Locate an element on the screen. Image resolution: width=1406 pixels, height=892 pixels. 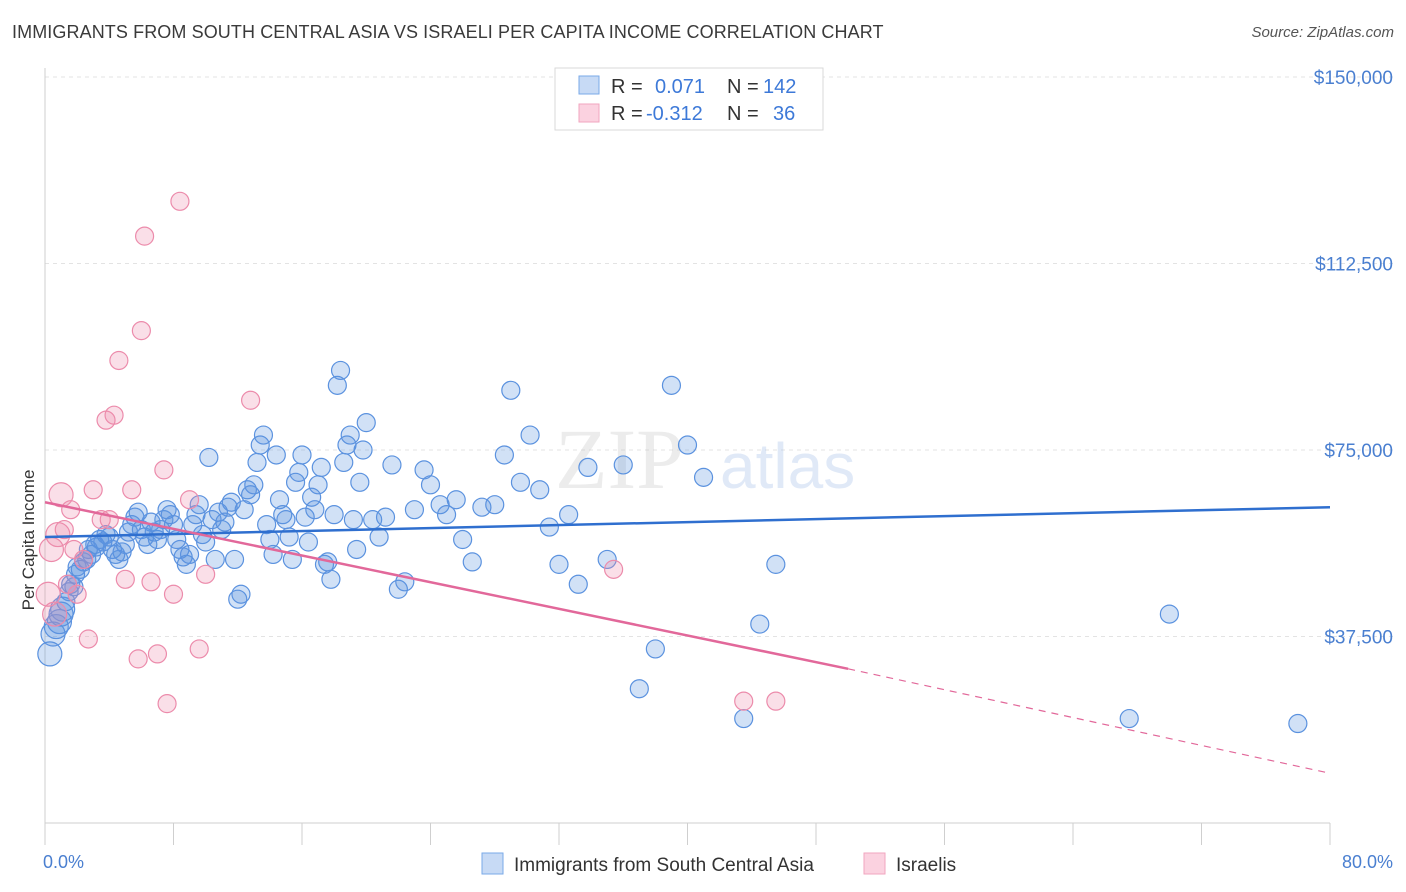
bottom-legend-label-blue: Immigrants from South Central Asia is located at coordinates (664, 865).